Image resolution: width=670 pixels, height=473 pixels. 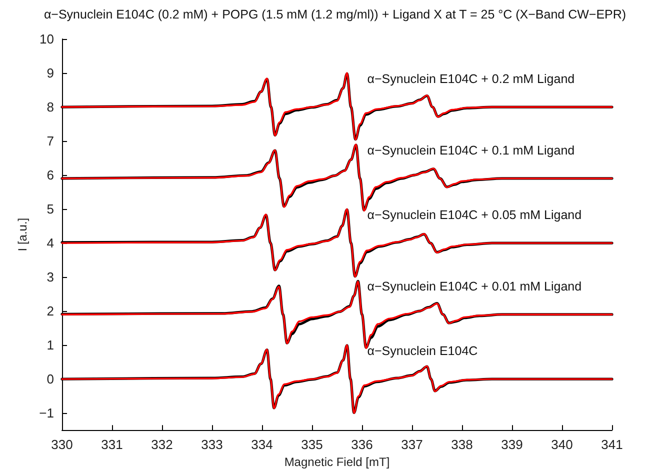 What do you see at coordinates (337, 462) in the screenshot?
I see `x-axis-title: Magnetic Field [mT]` at bounding box center [337, 462].